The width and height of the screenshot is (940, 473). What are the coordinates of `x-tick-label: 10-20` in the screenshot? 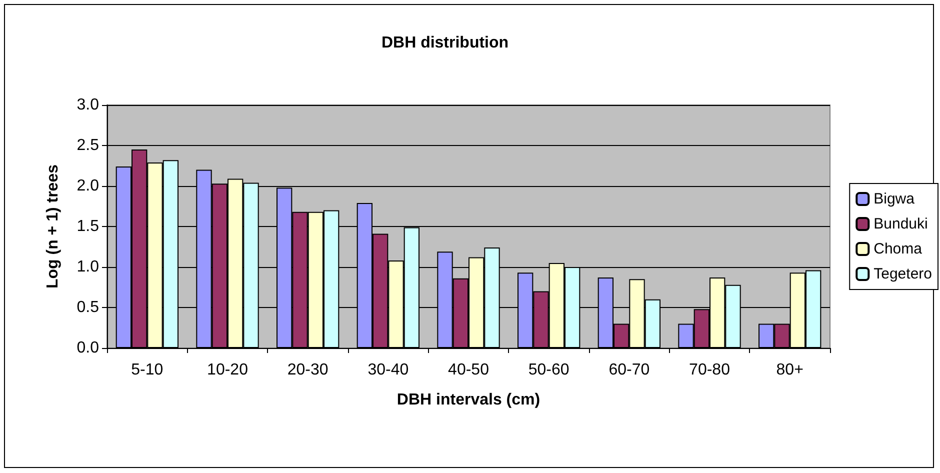 It's located at (227, 370).